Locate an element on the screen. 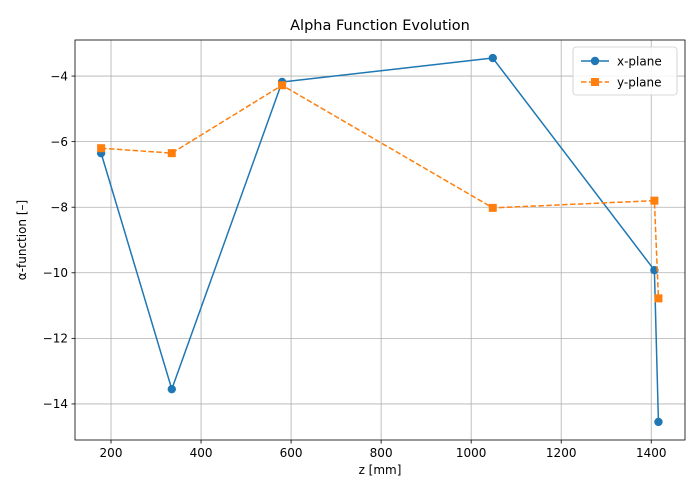 This screenshot has height=500, width=700. y-tick-label: −14 is located at coordinates (55, 404).